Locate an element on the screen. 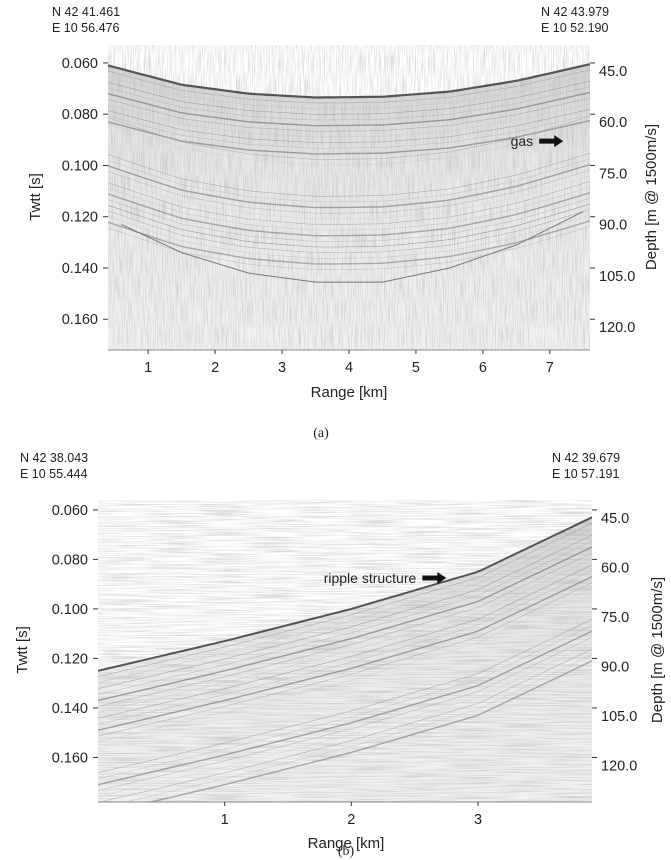 Image resolution: width=671 pixels, height=860 pixels. seafloor-reflector-a is located at coordinates (349, 81).